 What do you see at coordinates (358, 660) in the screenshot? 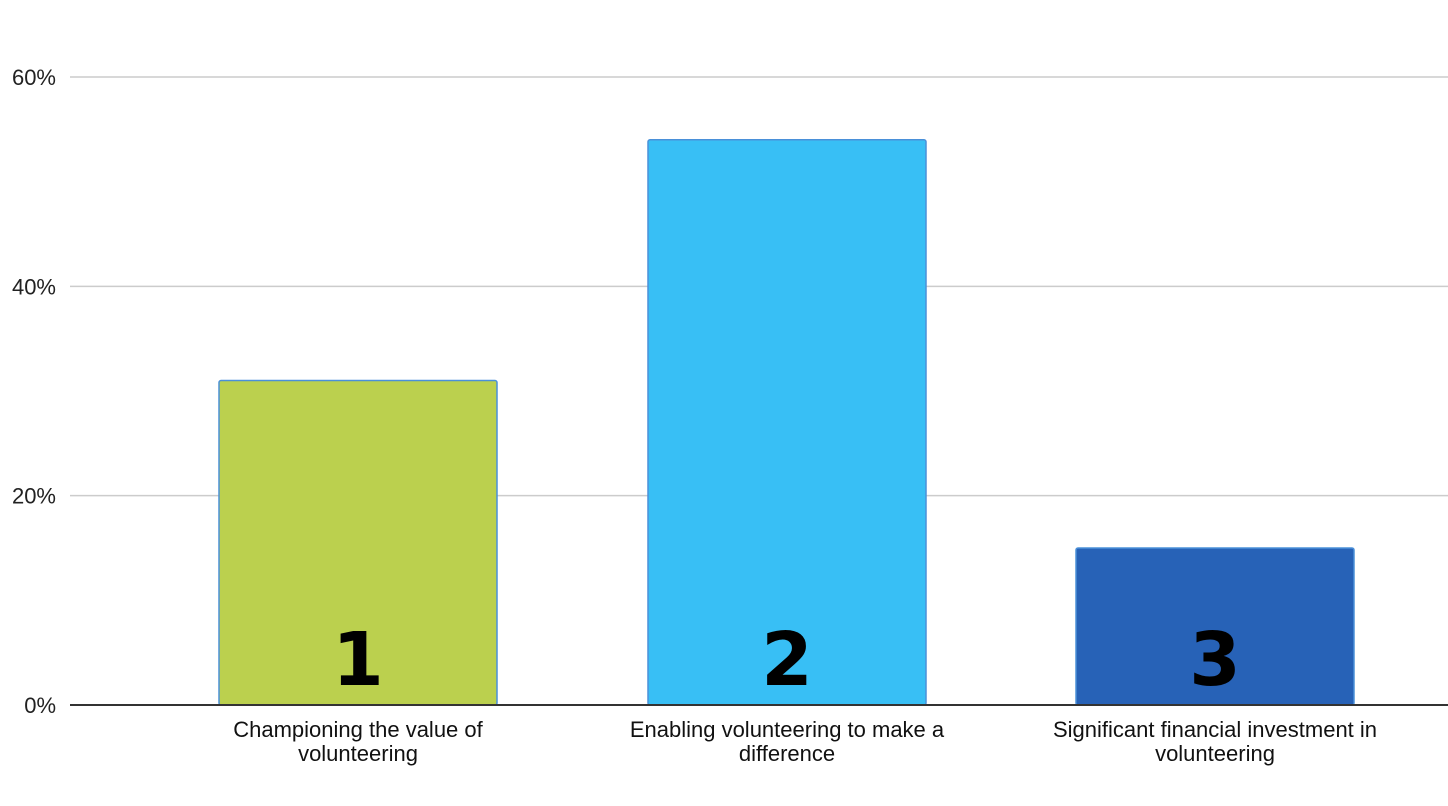
I see `bar-number-label: 1` at bounding box center [358, 660].